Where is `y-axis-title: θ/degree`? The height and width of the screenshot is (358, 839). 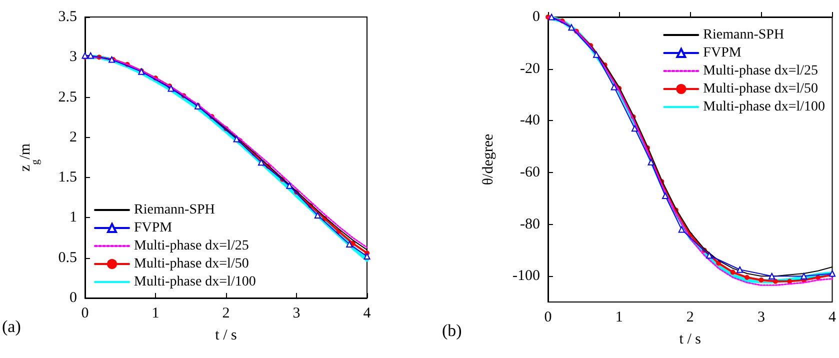 y-axis-title: θ/degree is located at coordinates (488, 160).